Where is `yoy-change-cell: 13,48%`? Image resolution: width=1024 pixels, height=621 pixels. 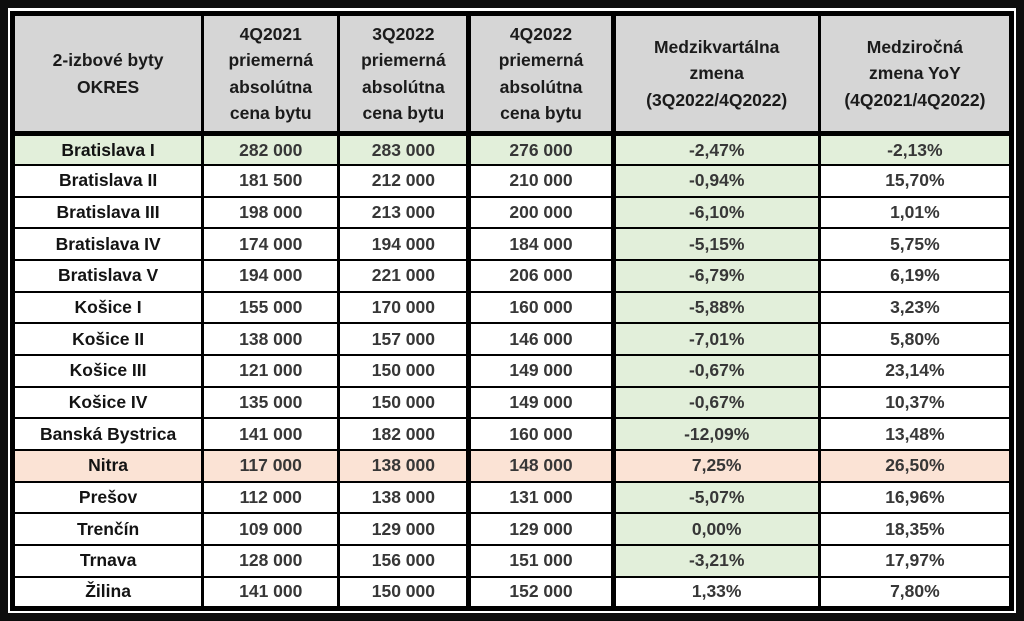
yoy-change-cell: 13,48% is located at coordinates (915, 434).